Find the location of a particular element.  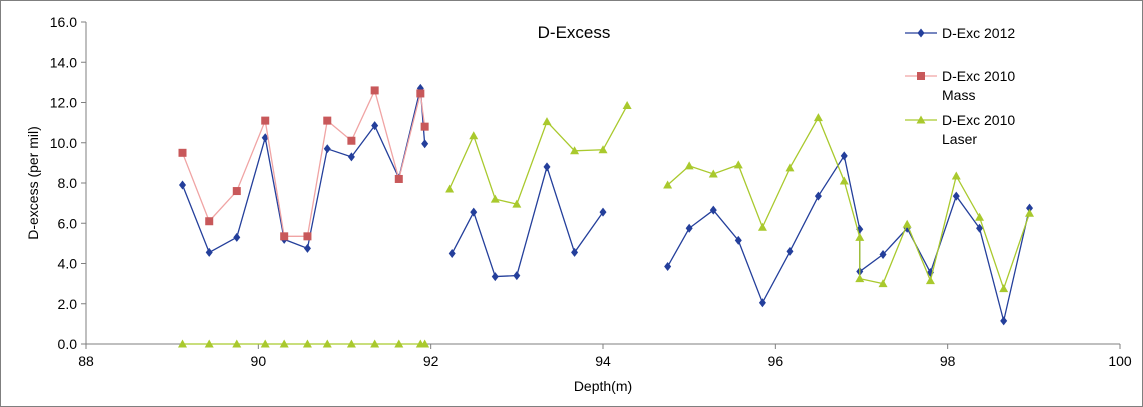

legend-label: D-Exc 2012 is located at coordinates (978, 33).